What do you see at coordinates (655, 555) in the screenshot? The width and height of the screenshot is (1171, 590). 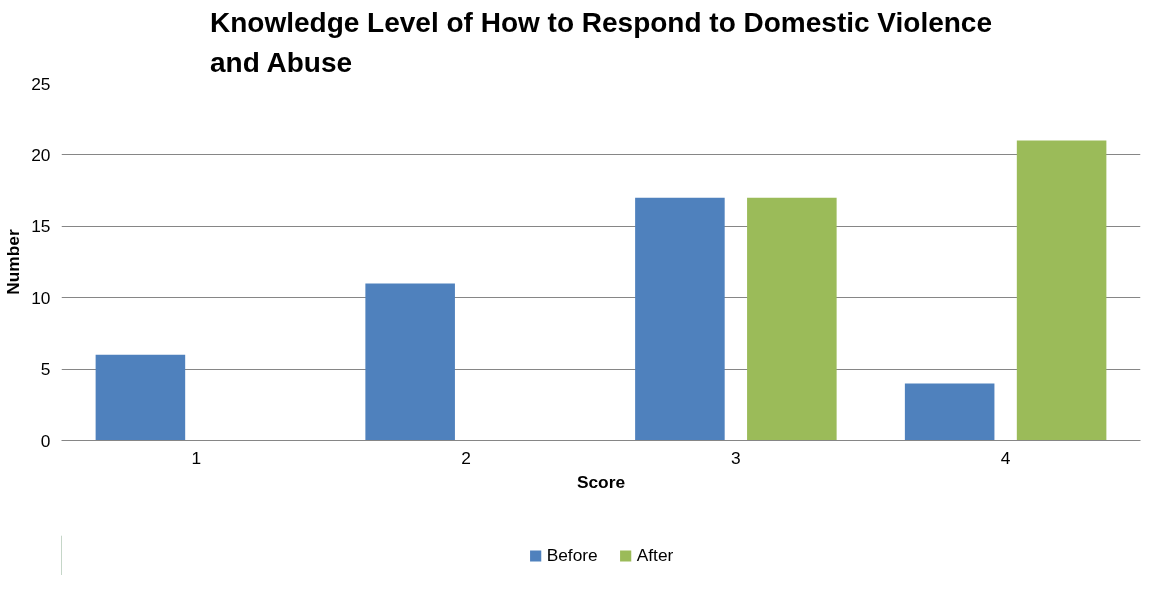 I see `legend-label: After` at bounding box center [655, 555].